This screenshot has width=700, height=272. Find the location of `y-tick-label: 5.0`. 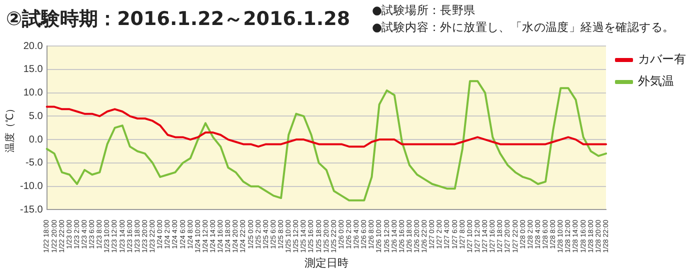

y-tick-label: 5.0 is located at coordinates (36, 116).